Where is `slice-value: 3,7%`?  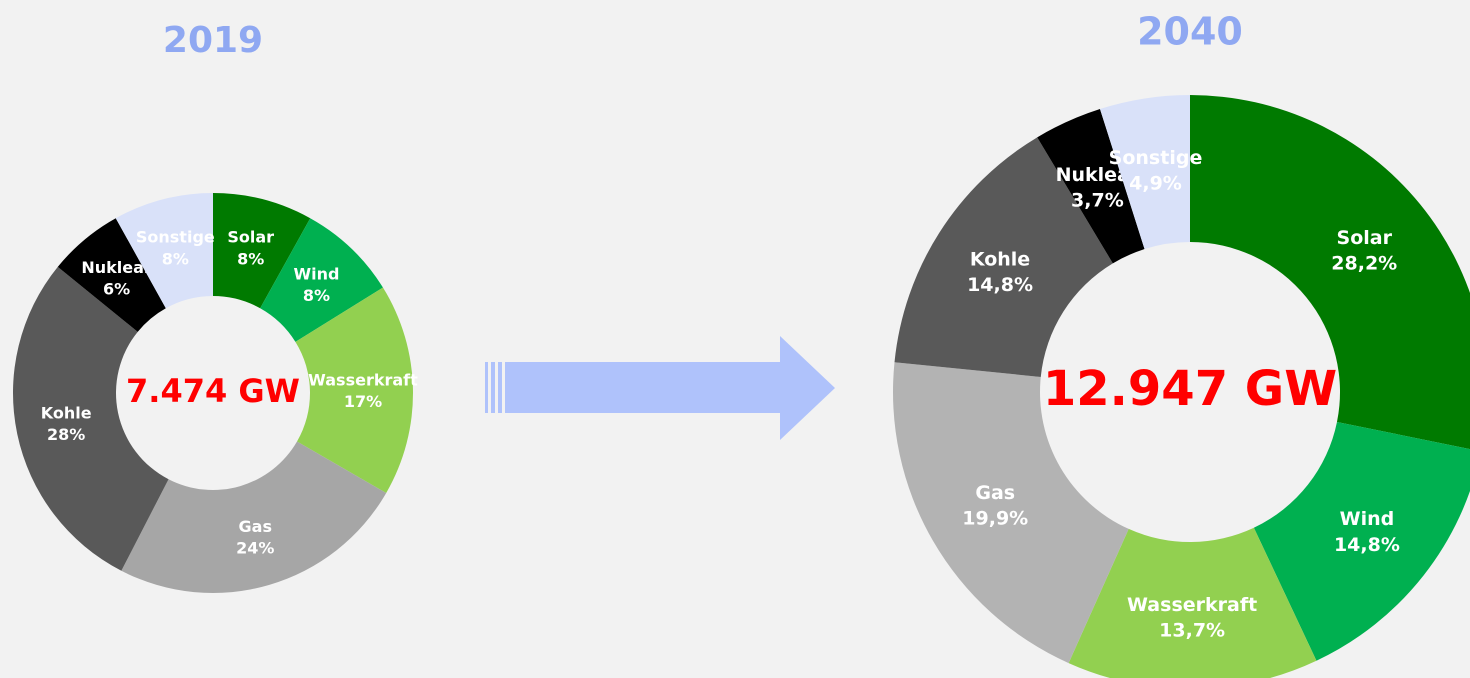
slice-value: 3,7% is located at coordinates (1097, 201).